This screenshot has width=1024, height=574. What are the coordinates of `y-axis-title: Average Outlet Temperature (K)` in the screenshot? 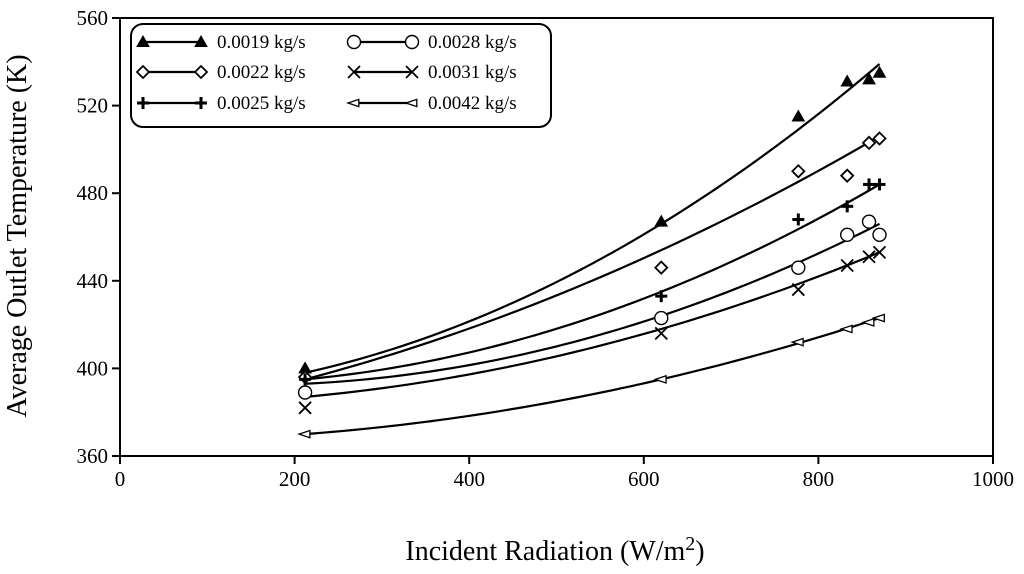 It's located at (17, 235).